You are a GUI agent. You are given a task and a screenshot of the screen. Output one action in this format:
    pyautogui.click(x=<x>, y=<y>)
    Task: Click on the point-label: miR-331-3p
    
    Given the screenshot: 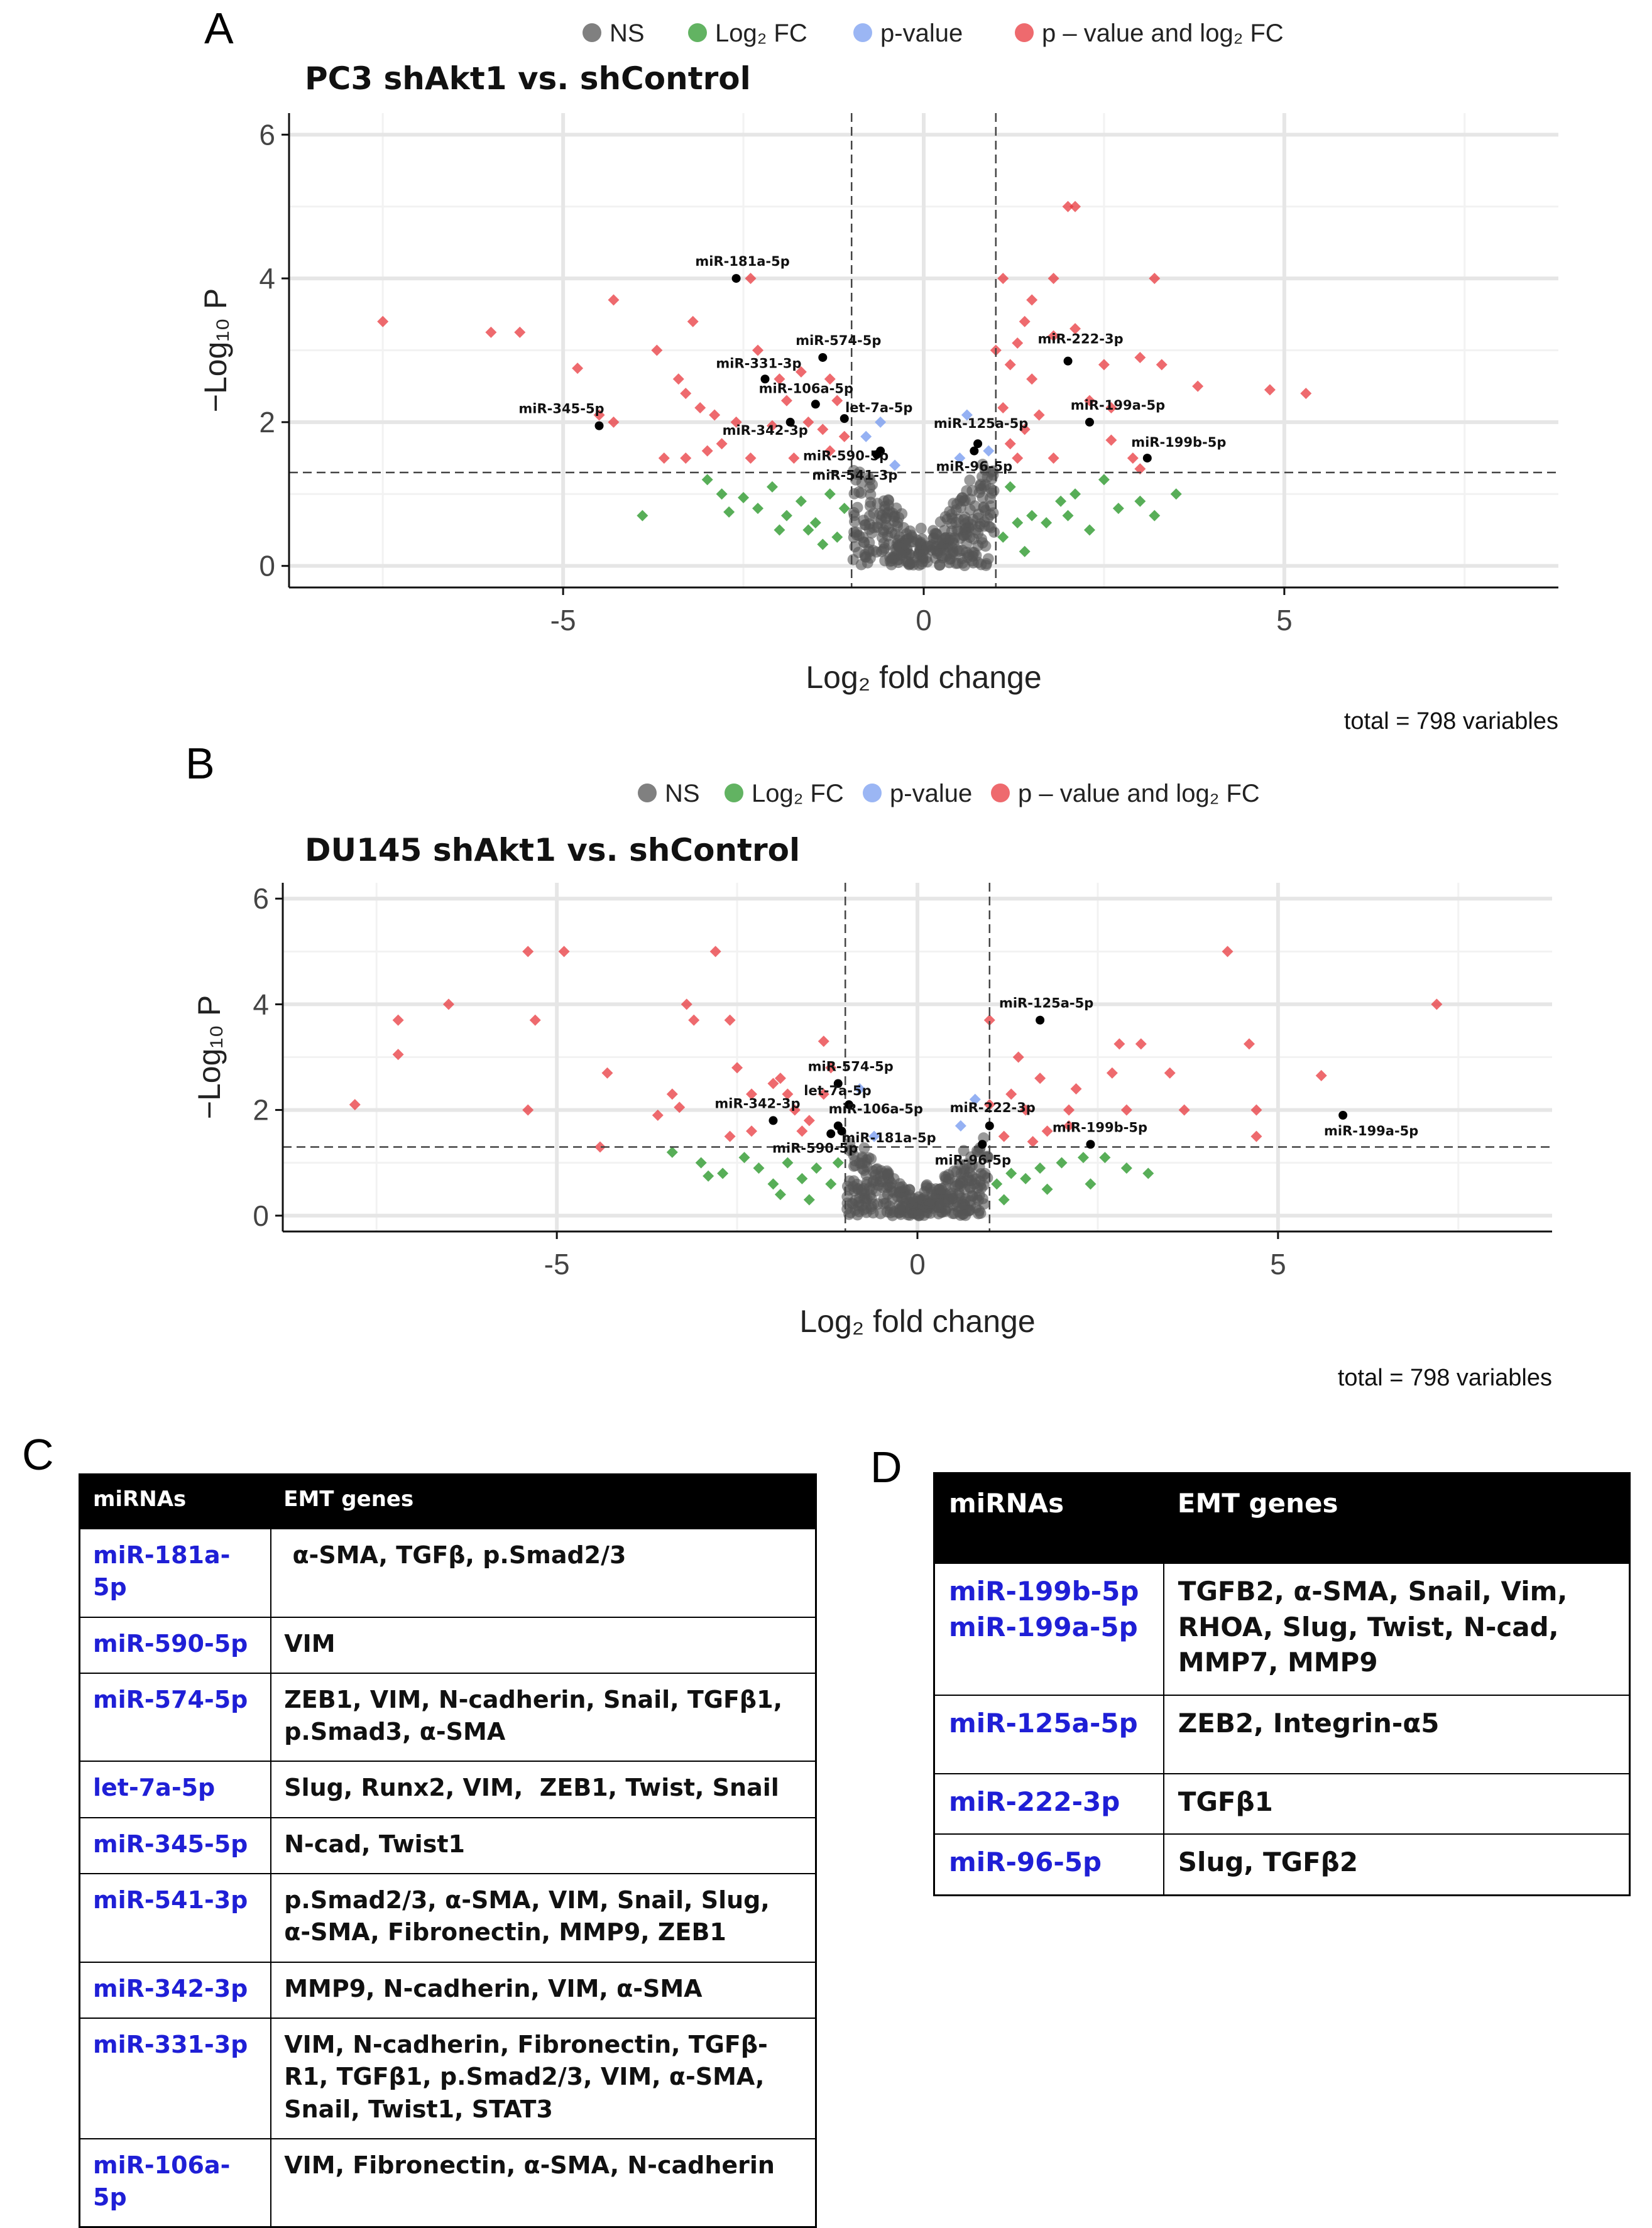 What is the action you would take?
    pyautogui.click(x=758, y=364)
    